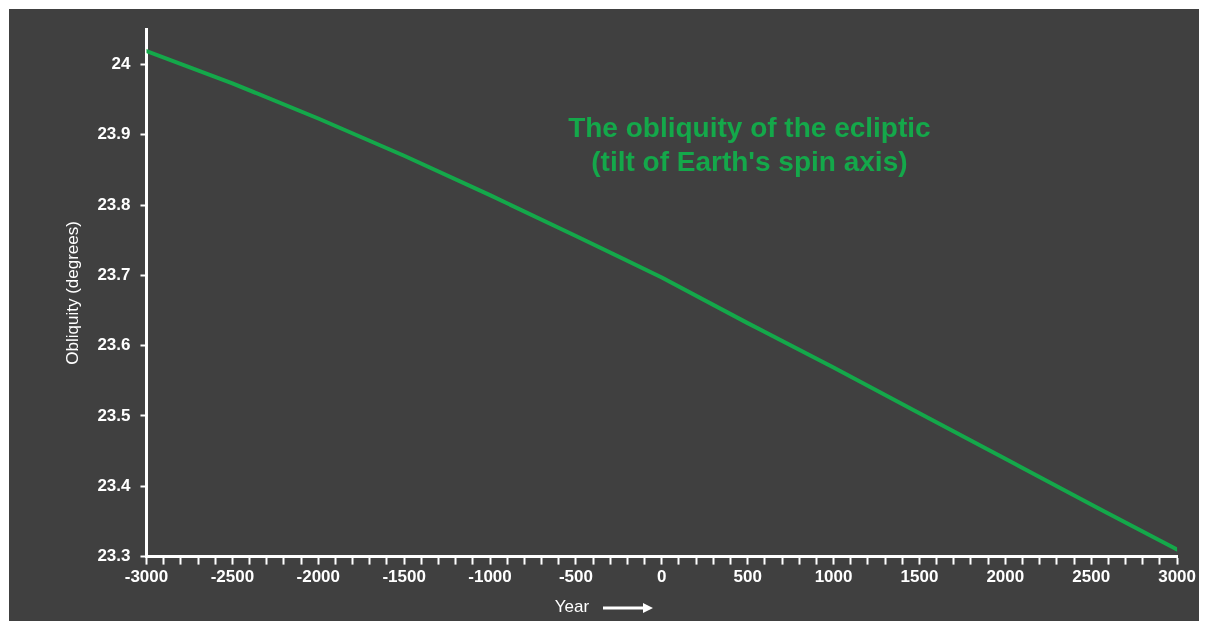 This screenshot has height=630, width=1208. Describe the element at coordinates (1091, 577) in the screenshot. I see `x-tick-label: 2500` at that location.